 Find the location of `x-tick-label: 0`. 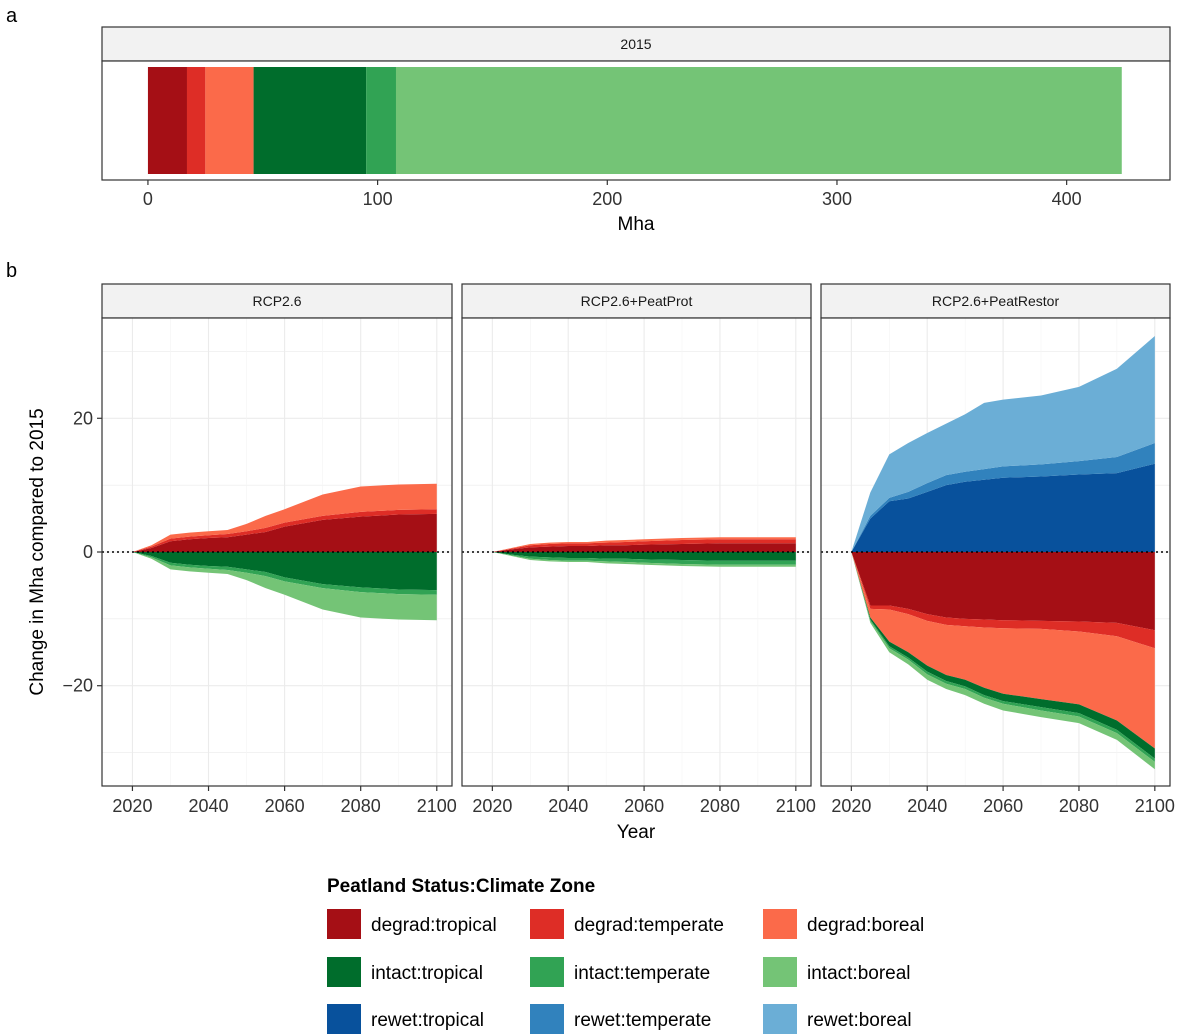

x-tick-label: 0 is located at coordinates (148, 199).